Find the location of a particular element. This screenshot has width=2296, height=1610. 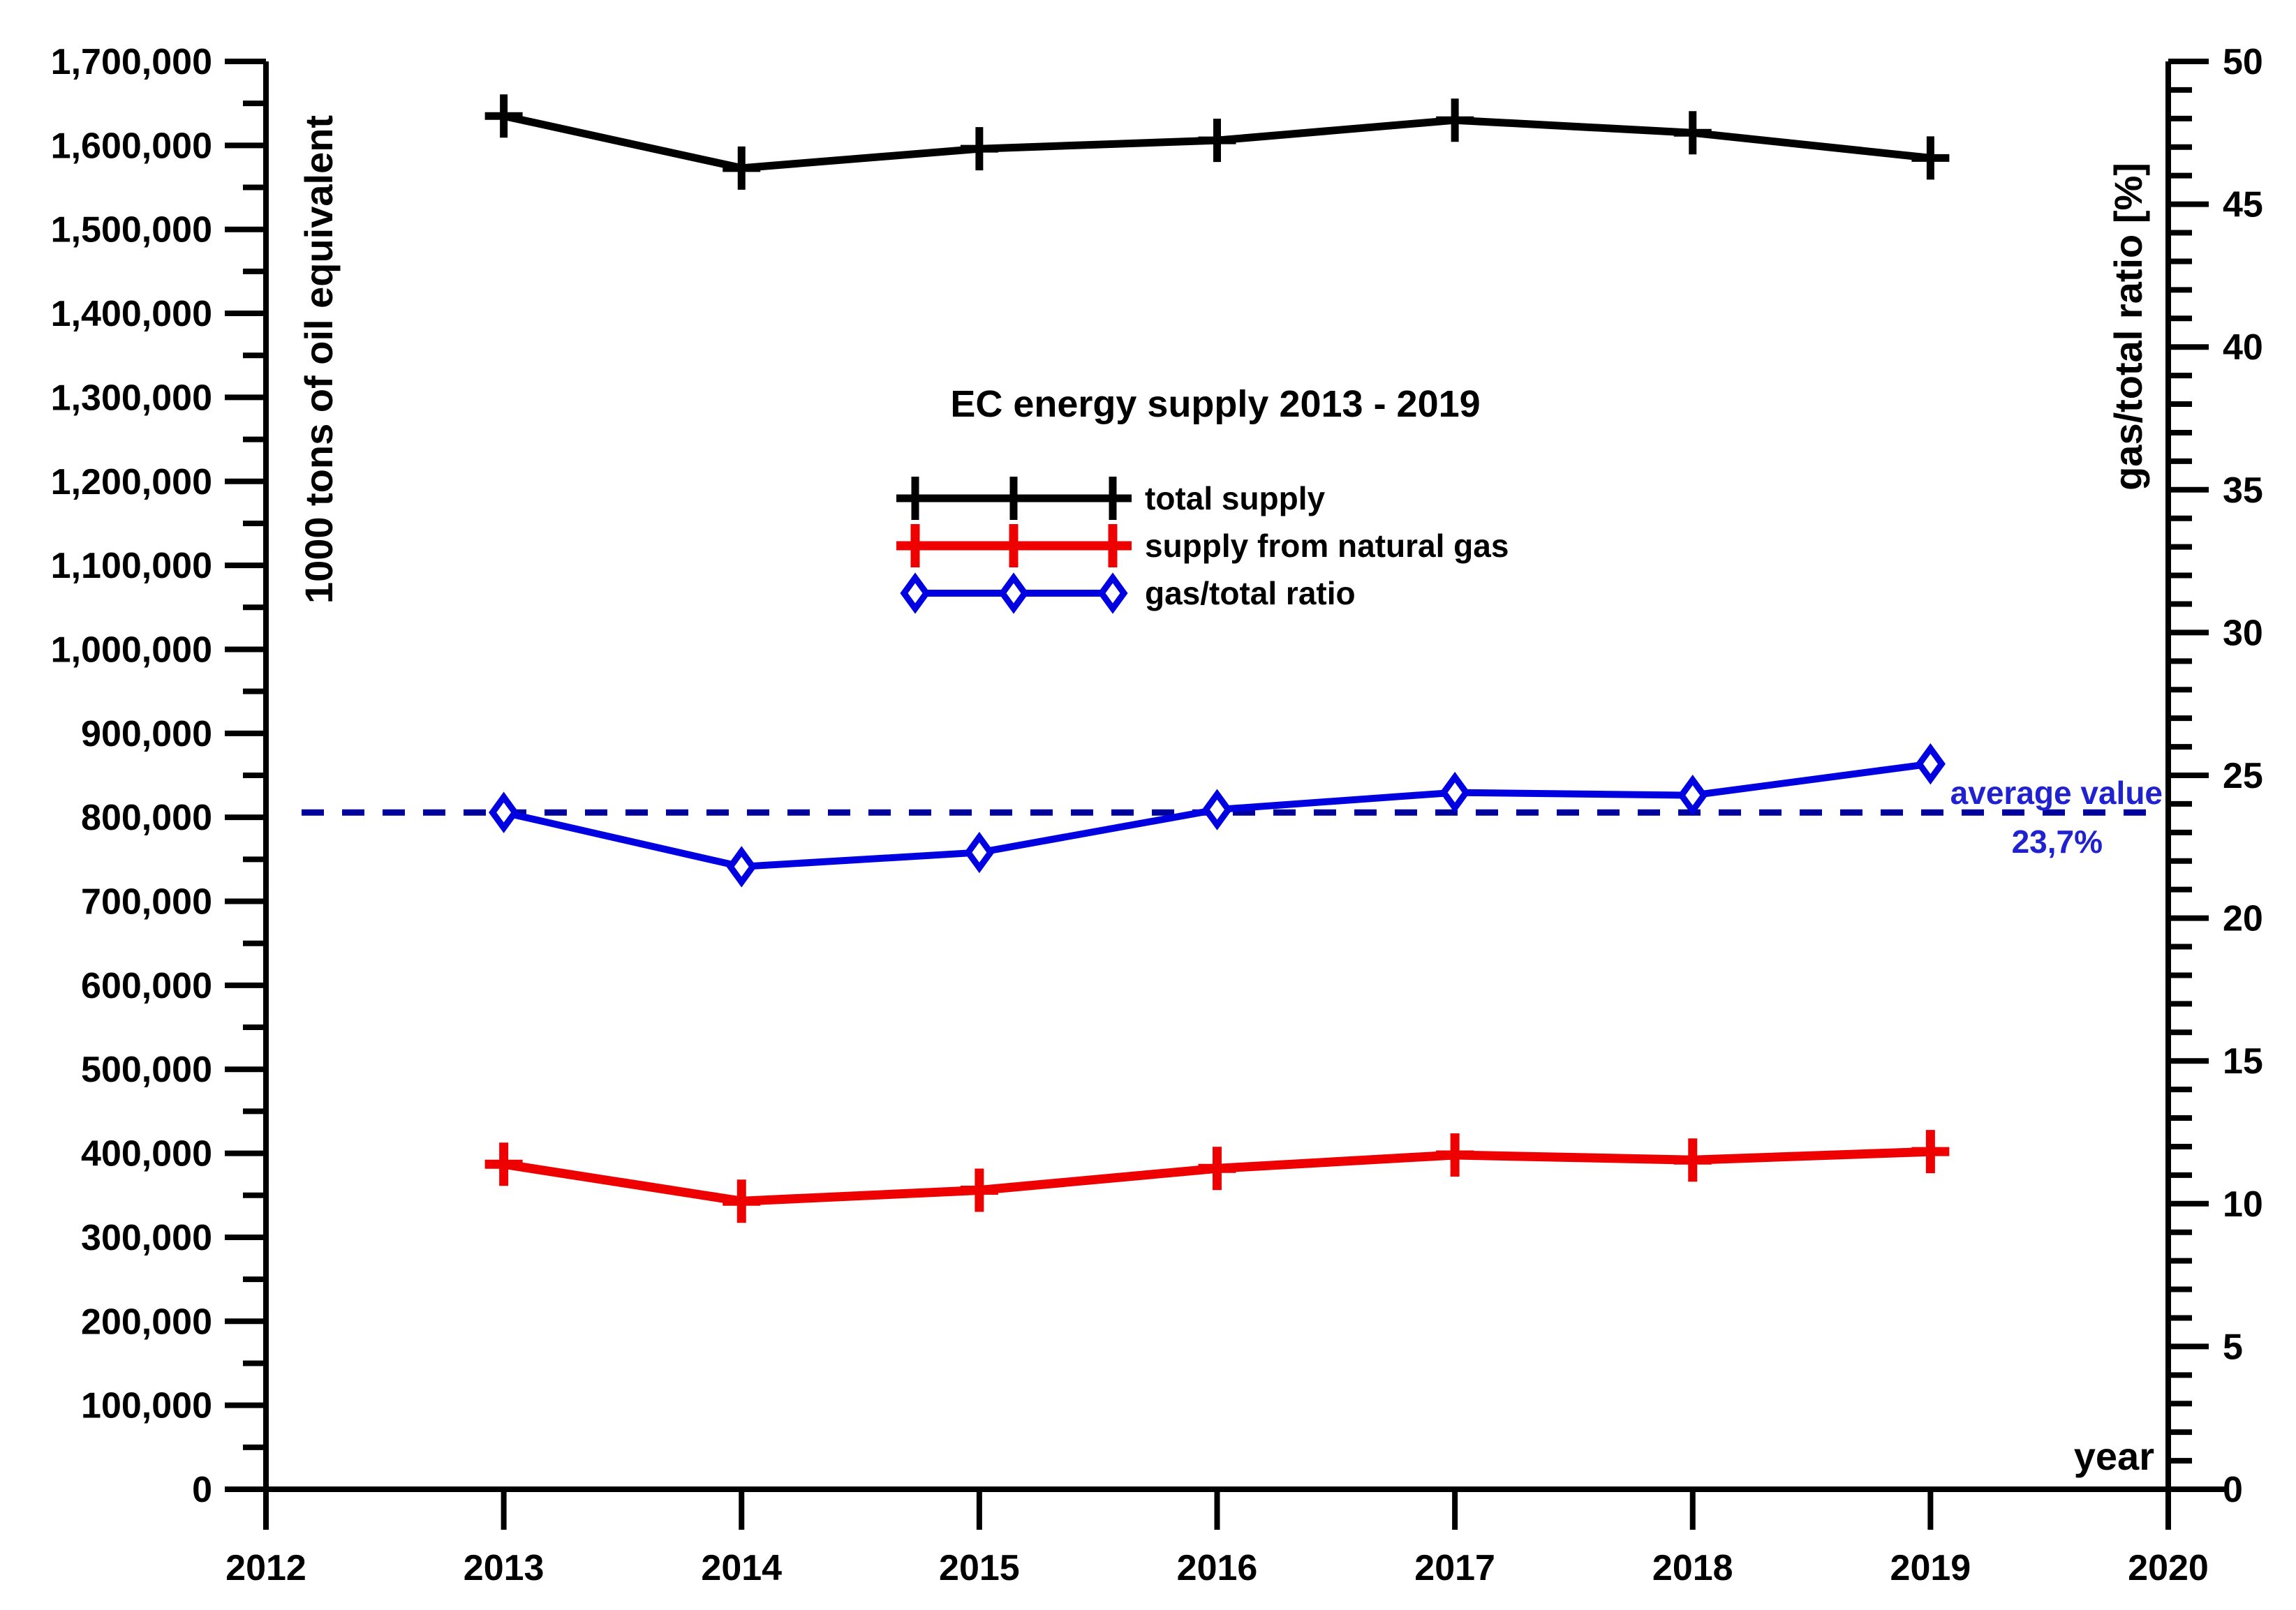

left-axis-tick-label: 700,000 is located at coordinates (147, 902).